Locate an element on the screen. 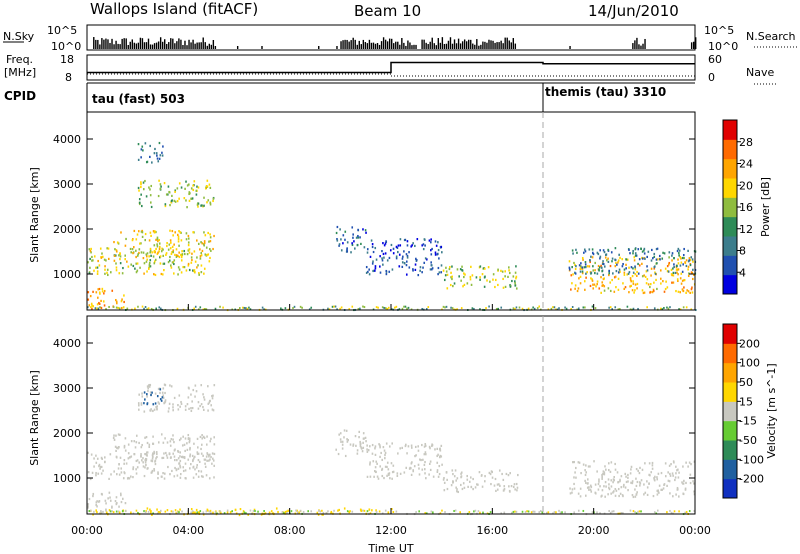 The width and height of the screenshot is (800, 554). x-tick-label: 12:00 is located at coordinates (391, 530).